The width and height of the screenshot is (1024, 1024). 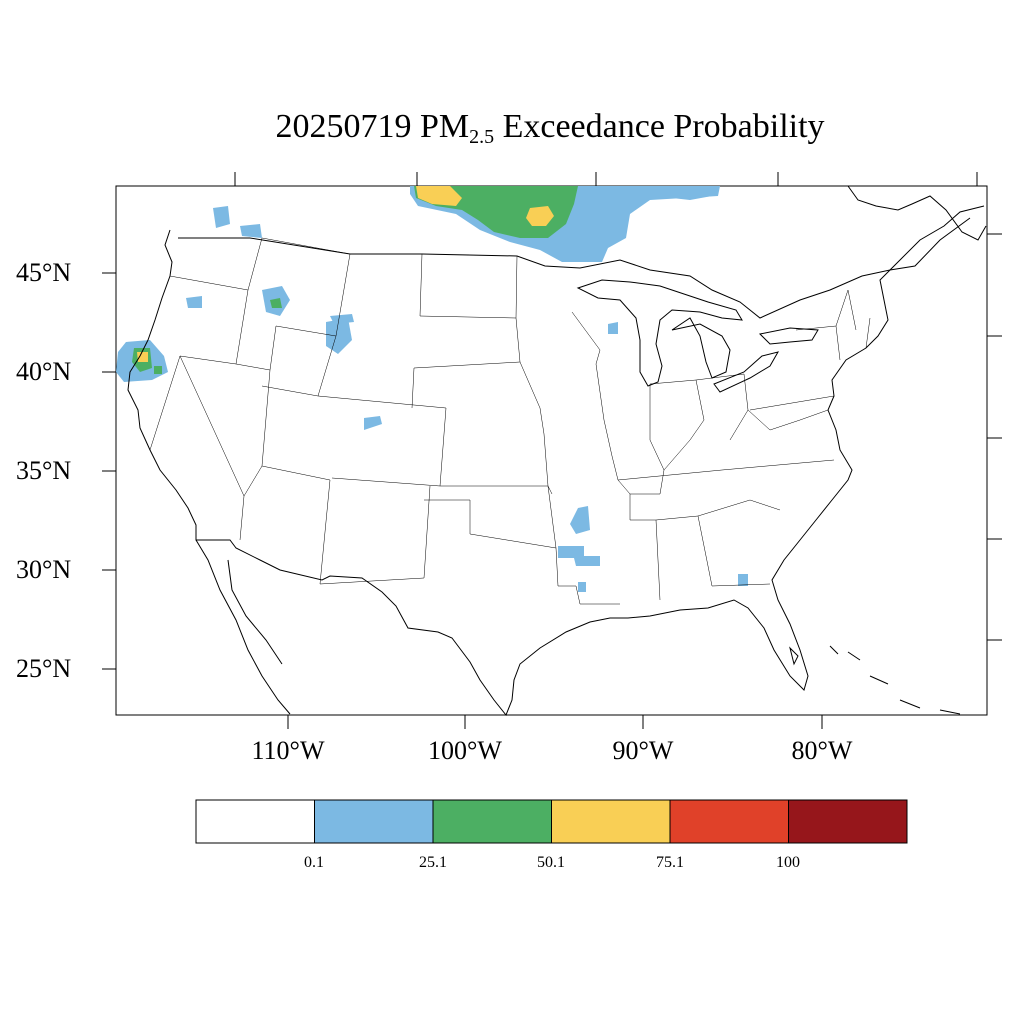 I want to click on colorbar-label-4: 100, so click(x=788, y=862).